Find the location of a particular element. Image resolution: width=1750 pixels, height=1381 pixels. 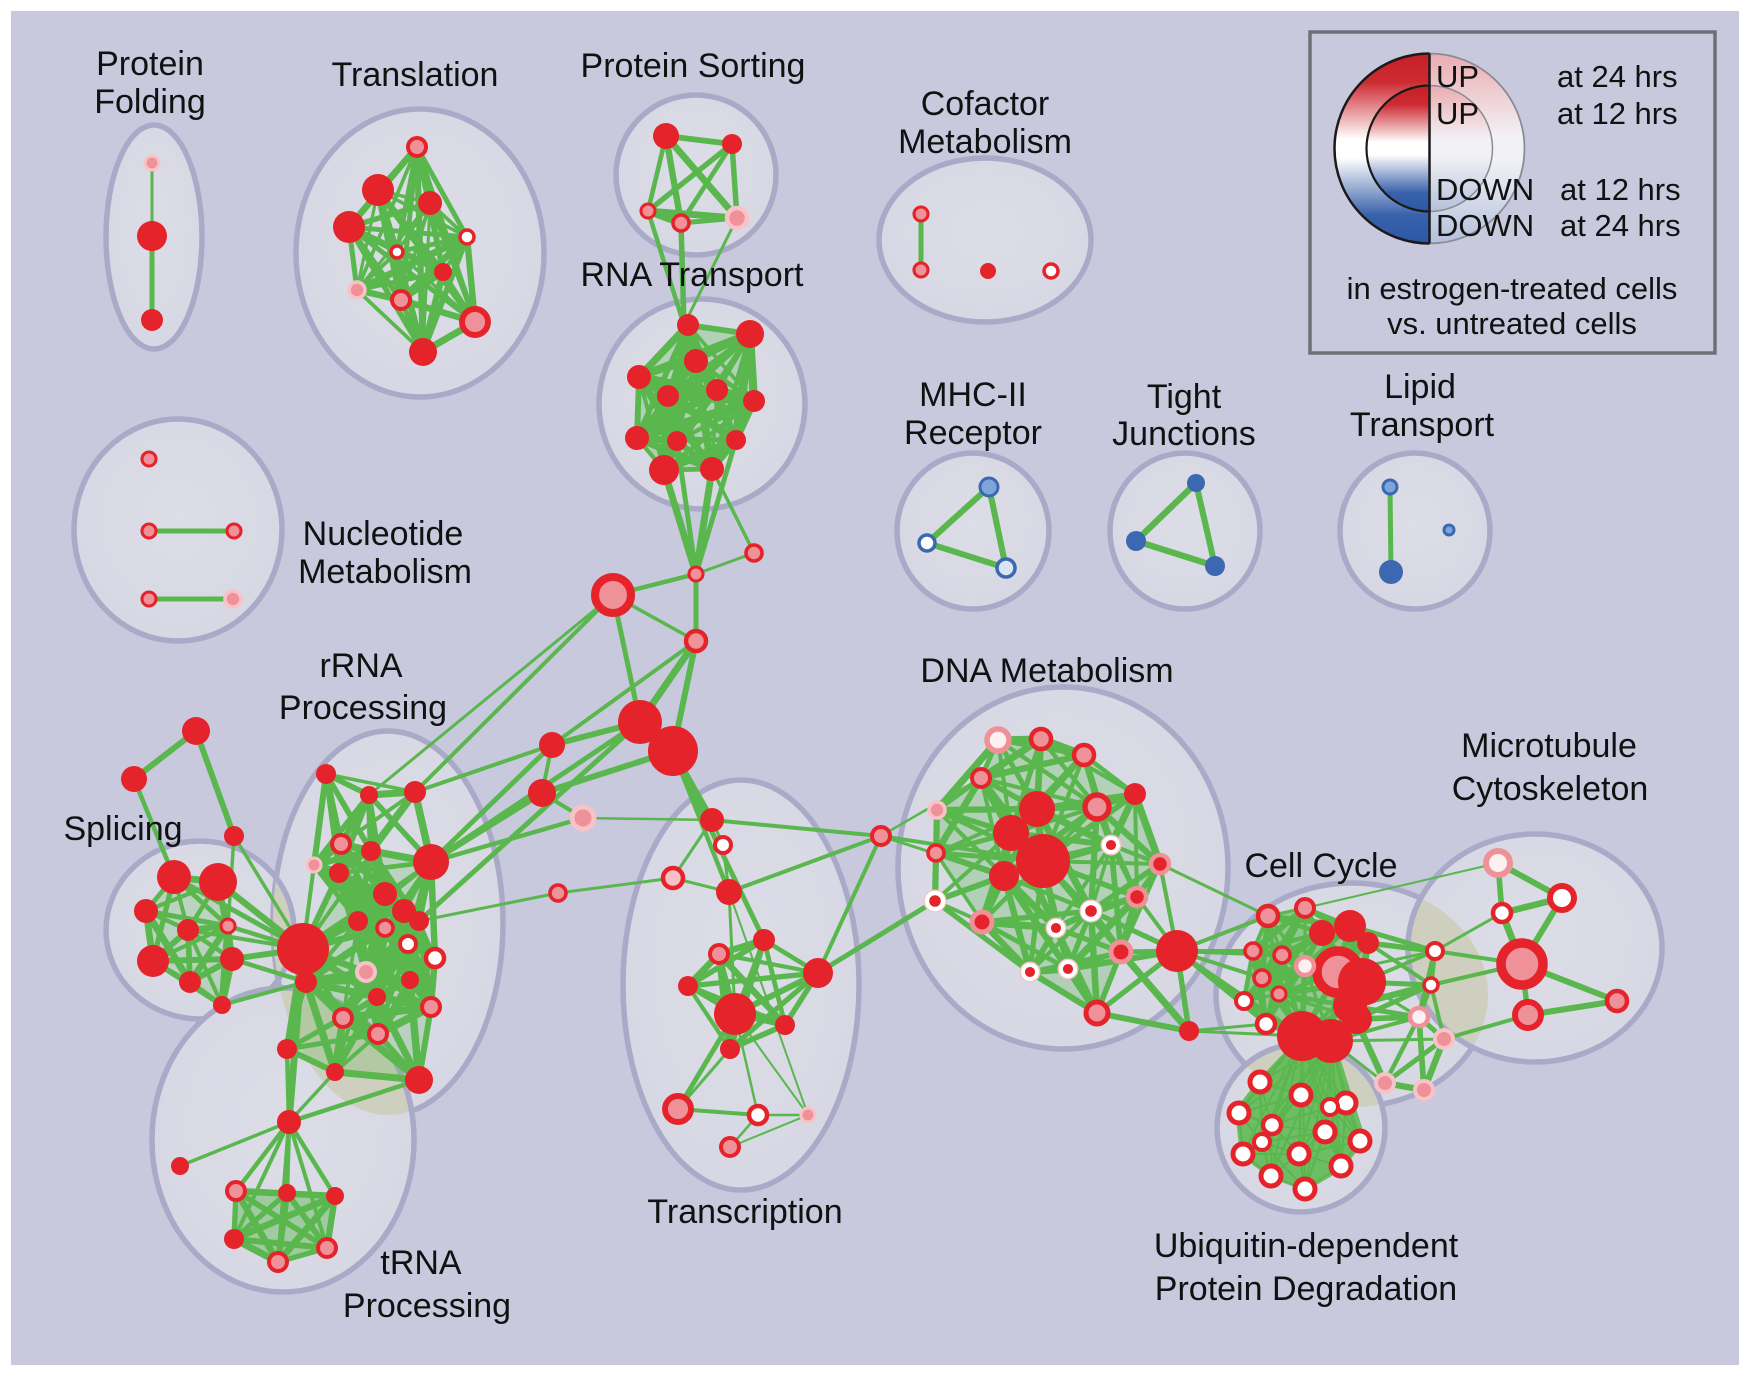

svg-text: Splicing is located at coordinates (122, 829).